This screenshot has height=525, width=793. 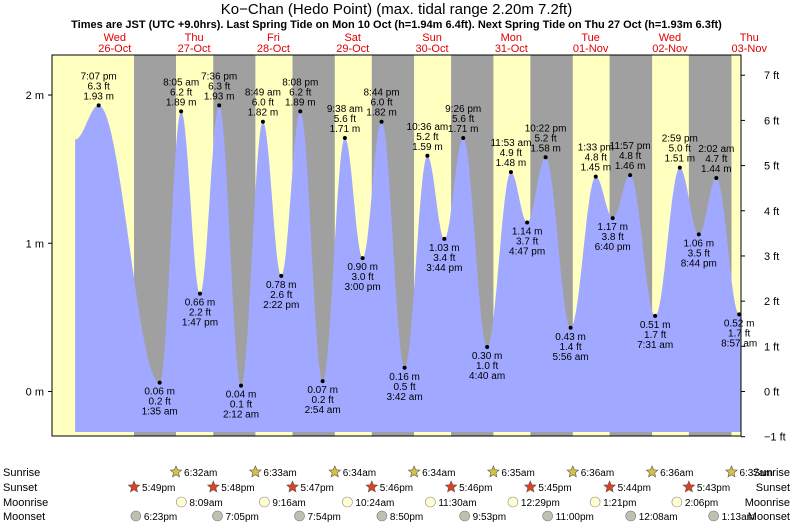 I want to click on tide-label-line: 1.59 m, so click(x=427, y=147).